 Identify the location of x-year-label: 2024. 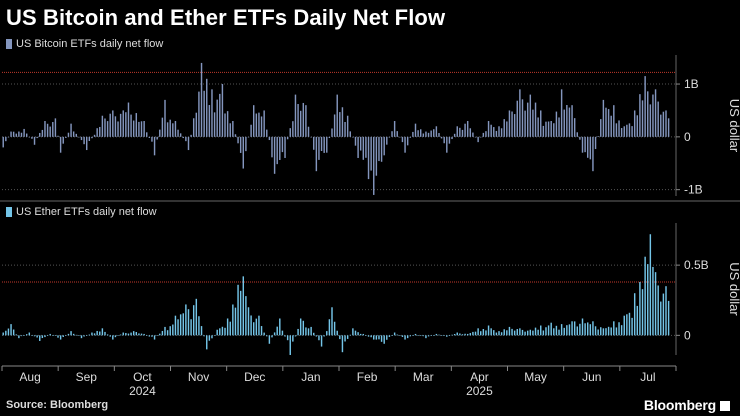
(142, 391).